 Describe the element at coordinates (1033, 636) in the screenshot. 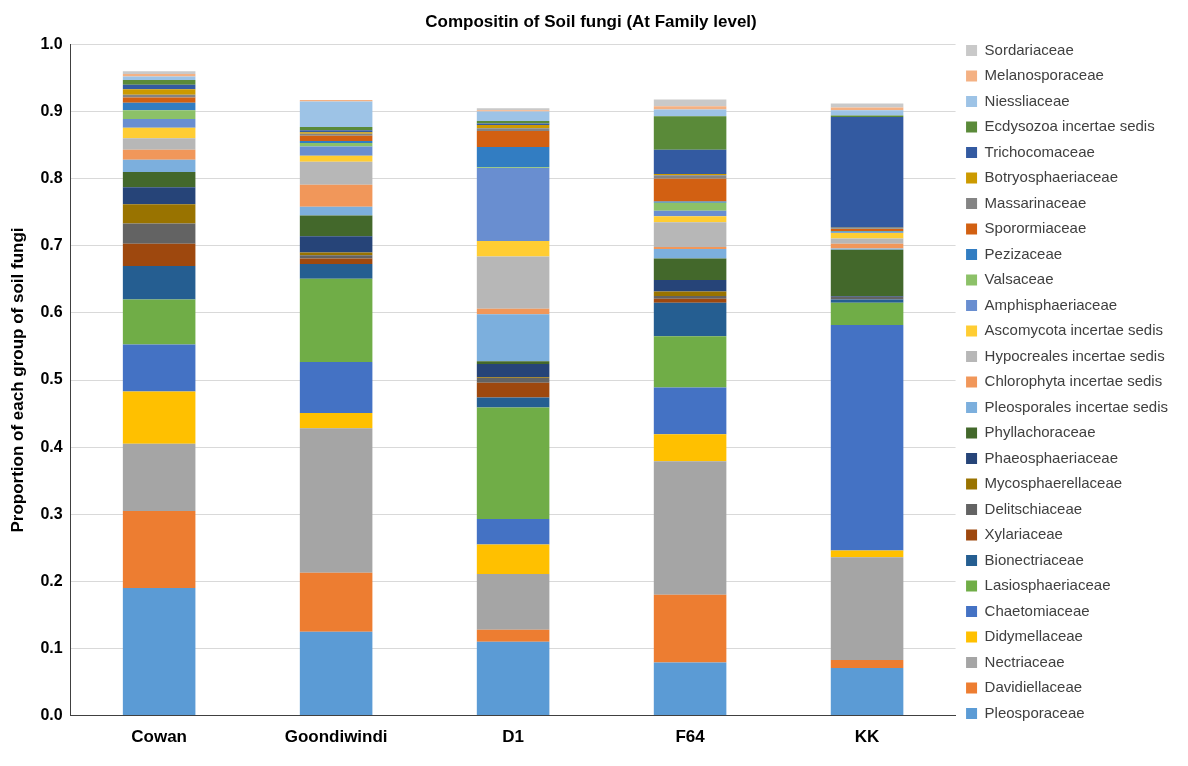

I see `legend-label: Didymellaceae` at that location.